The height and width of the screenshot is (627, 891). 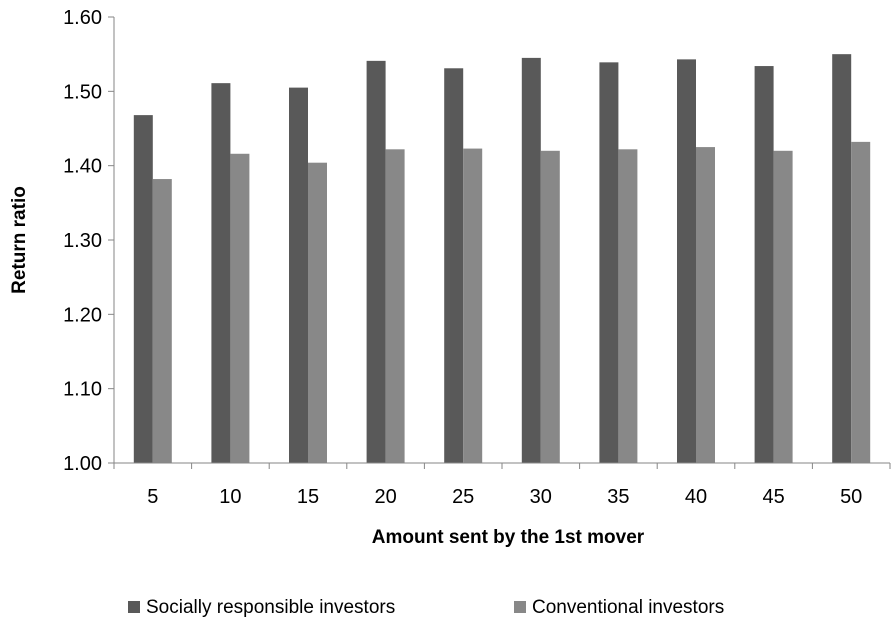 What do you see at coordinates (152, 497) in the screenshot?
I see `x-tick-label: 5` at bounding box center [152, 497].